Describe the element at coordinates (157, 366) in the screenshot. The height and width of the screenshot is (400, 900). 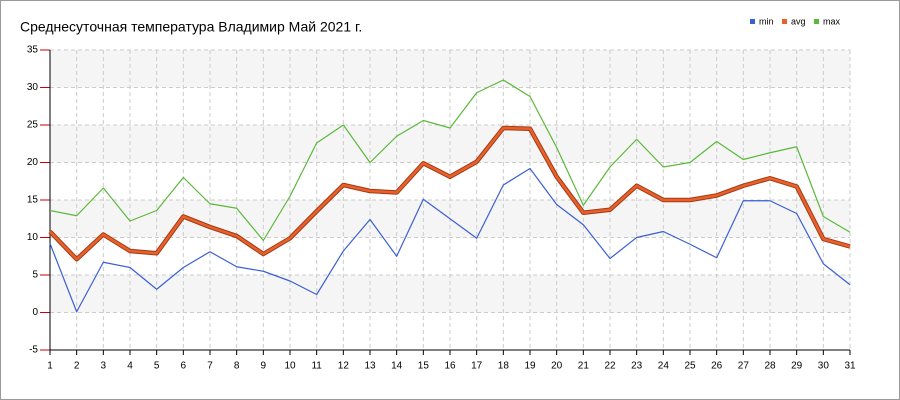
I see `x-tick-label: 5` at that location.